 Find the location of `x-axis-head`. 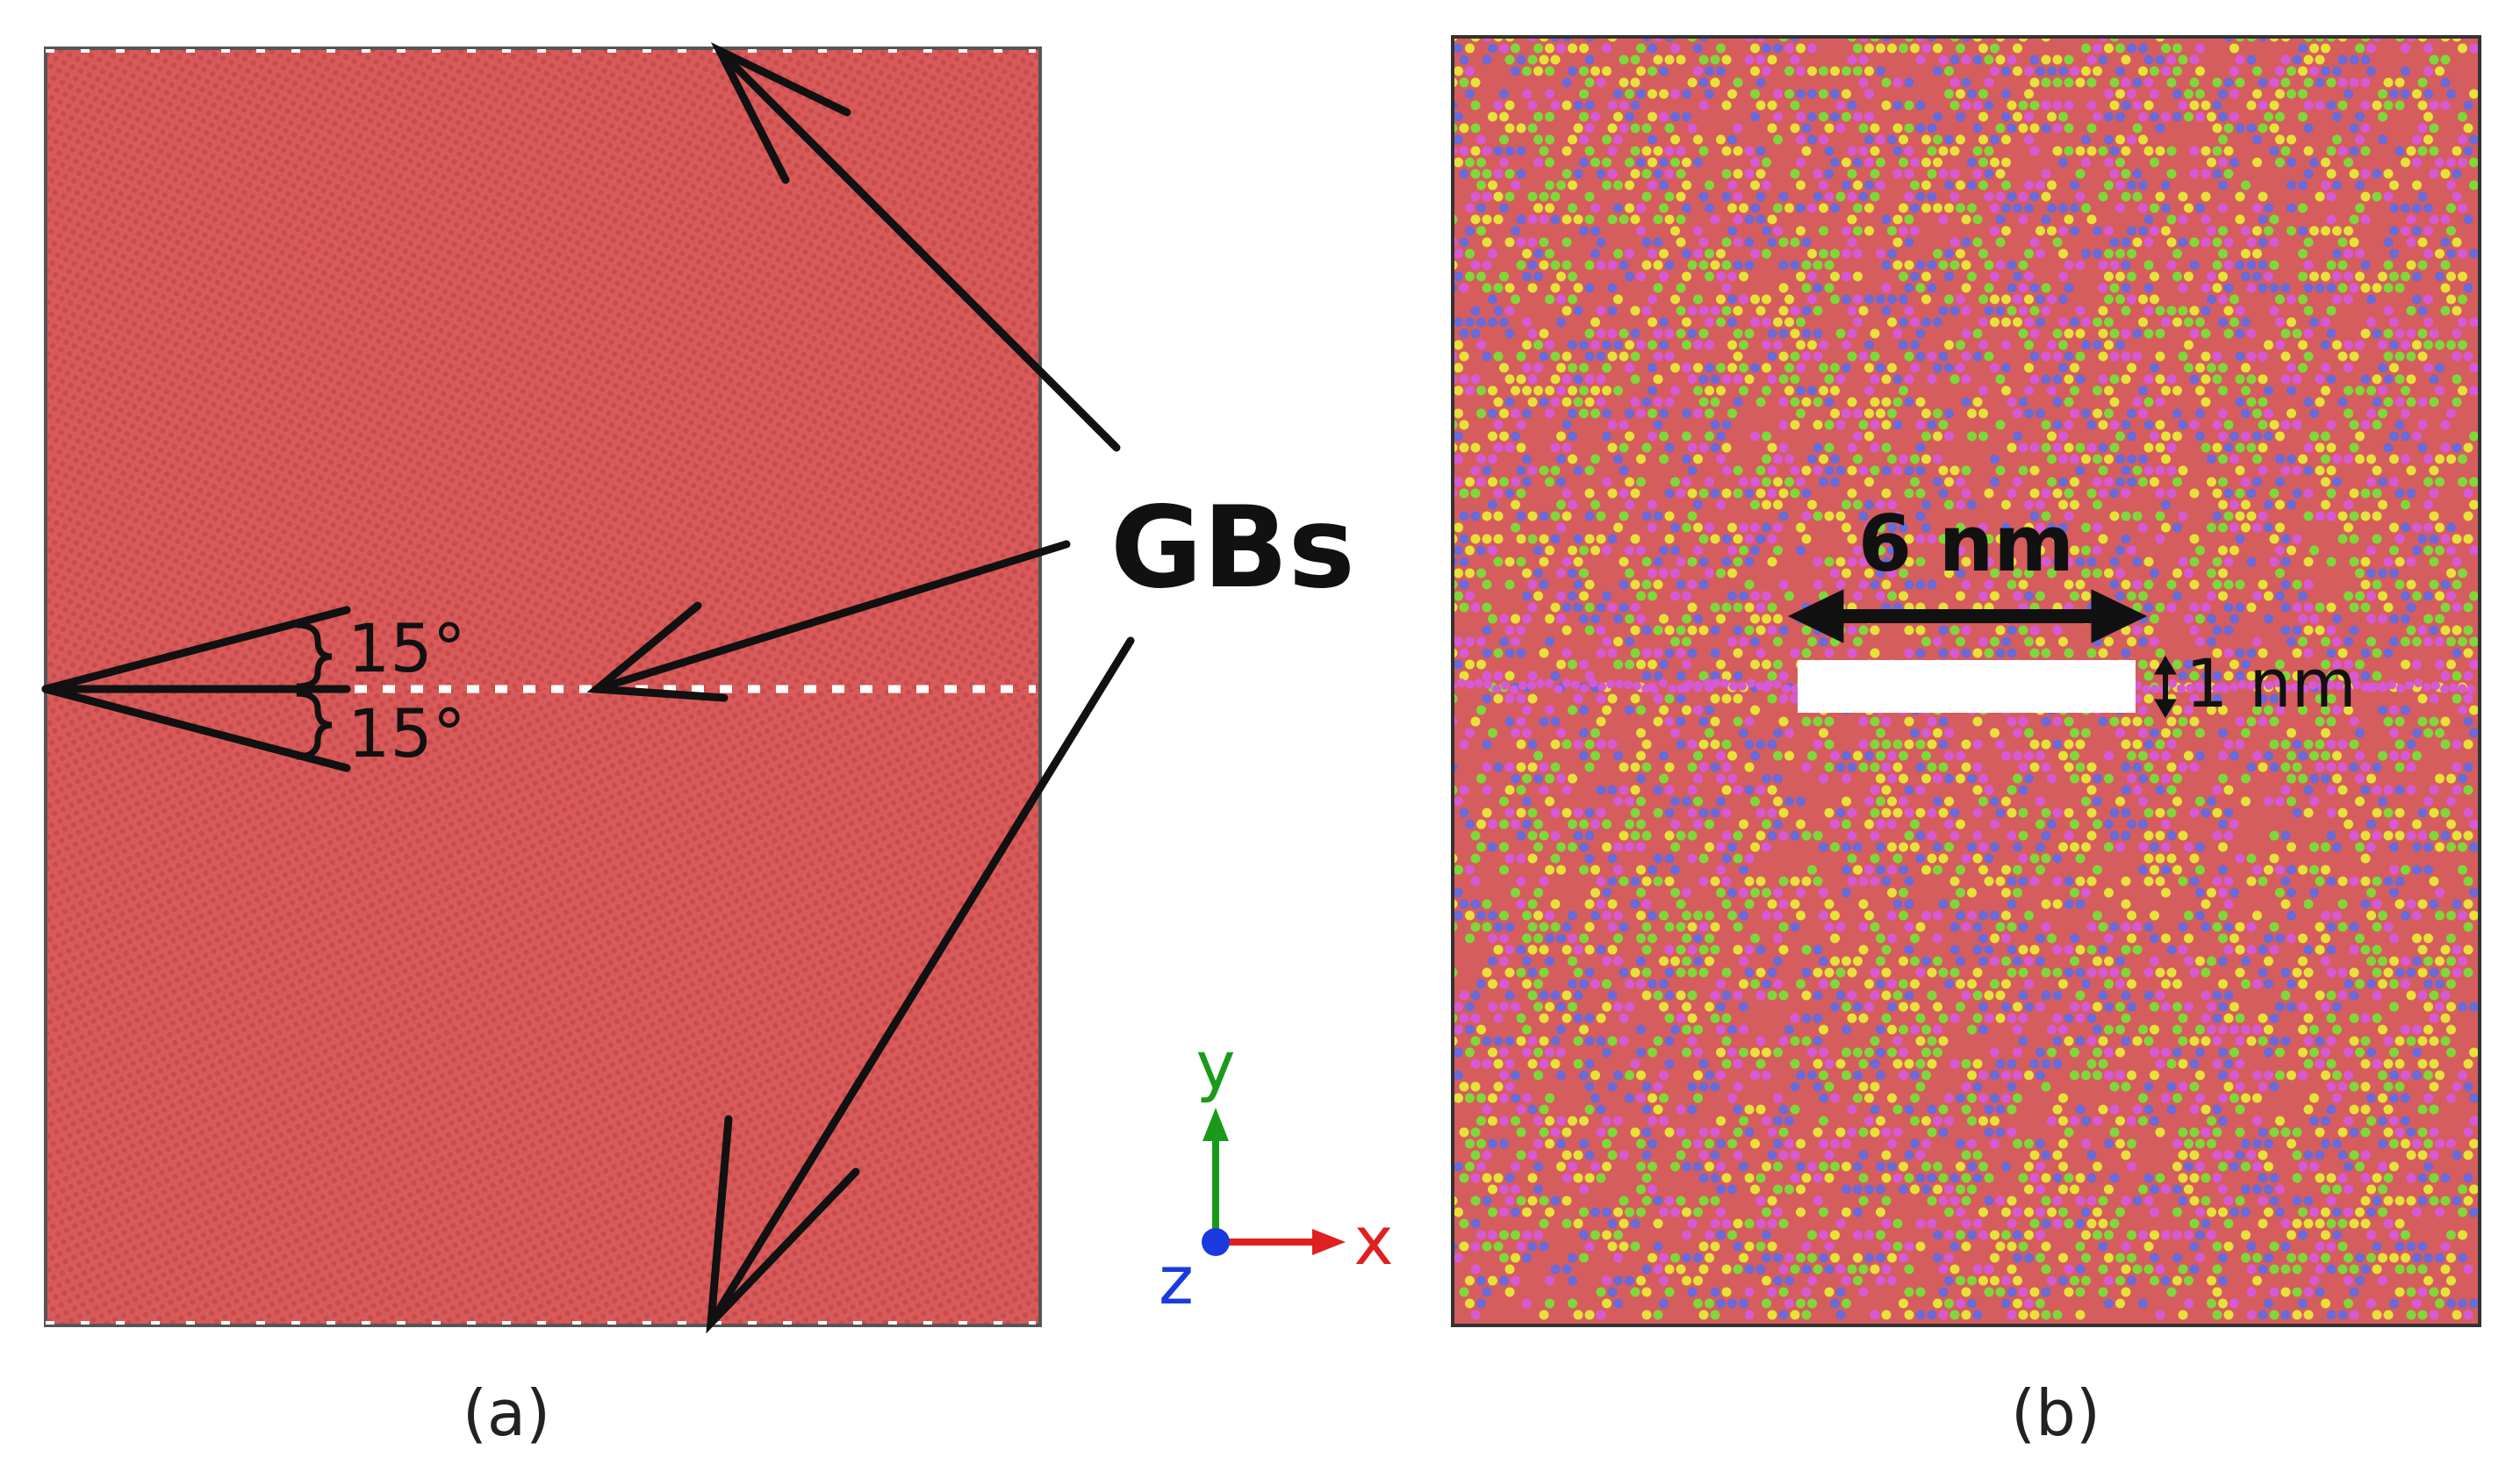

x-axis-head is located at coordinates (1329, 1242).